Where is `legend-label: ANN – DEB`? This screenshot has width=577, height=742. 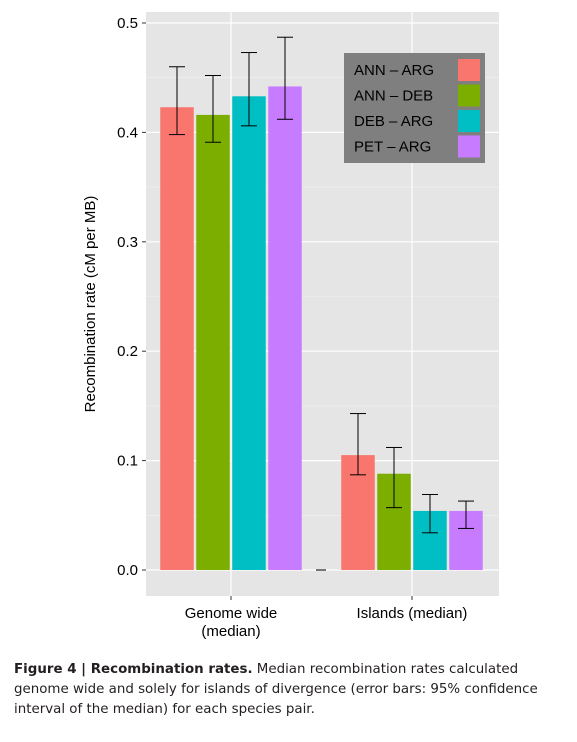
legend-label: ANN – DEB is located at coordinates (393, 96).